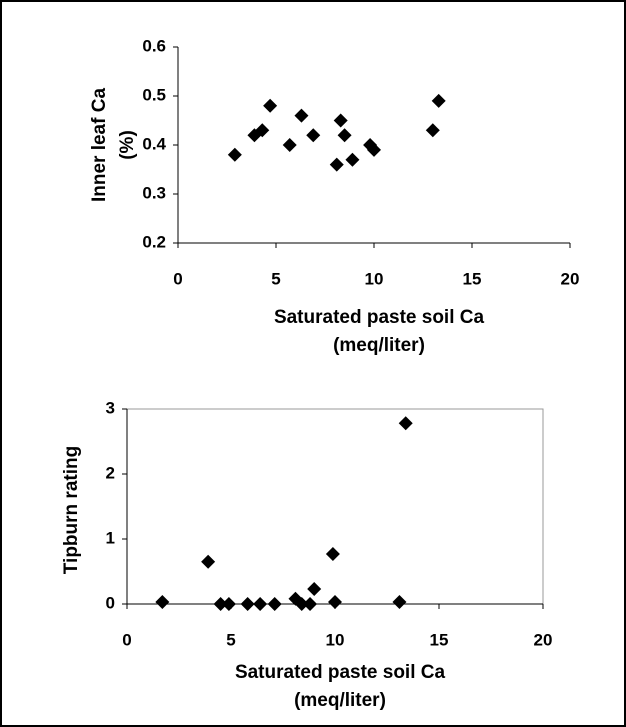  Describe the element at coordinates (110, 472) in the screenshot. I see `y-tick-label: 2` at that location.